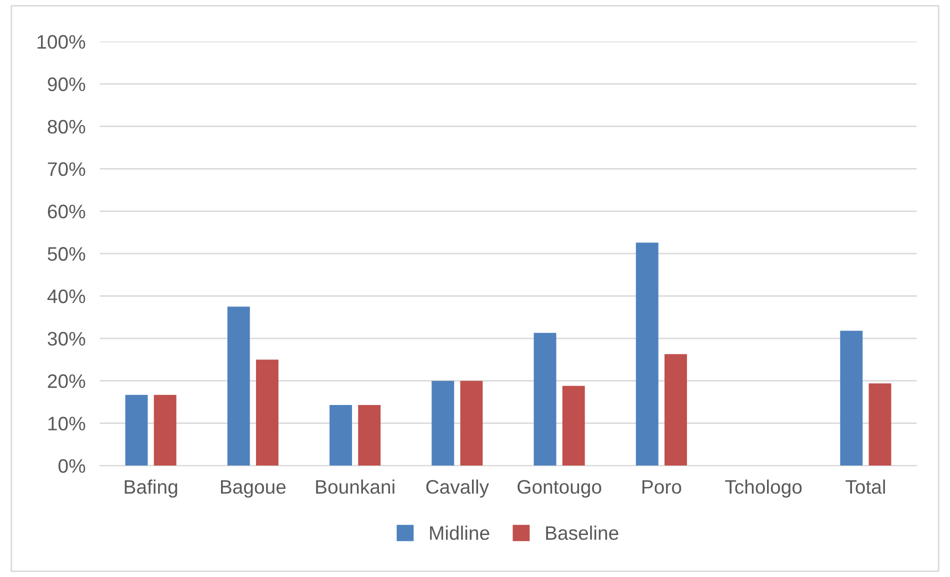 Image resolution: width=950 pixels, height=577 pixels. Describe the element at coordinates (67, 339) in the screenshot. I see `y-tick-label: 30%` at that location.